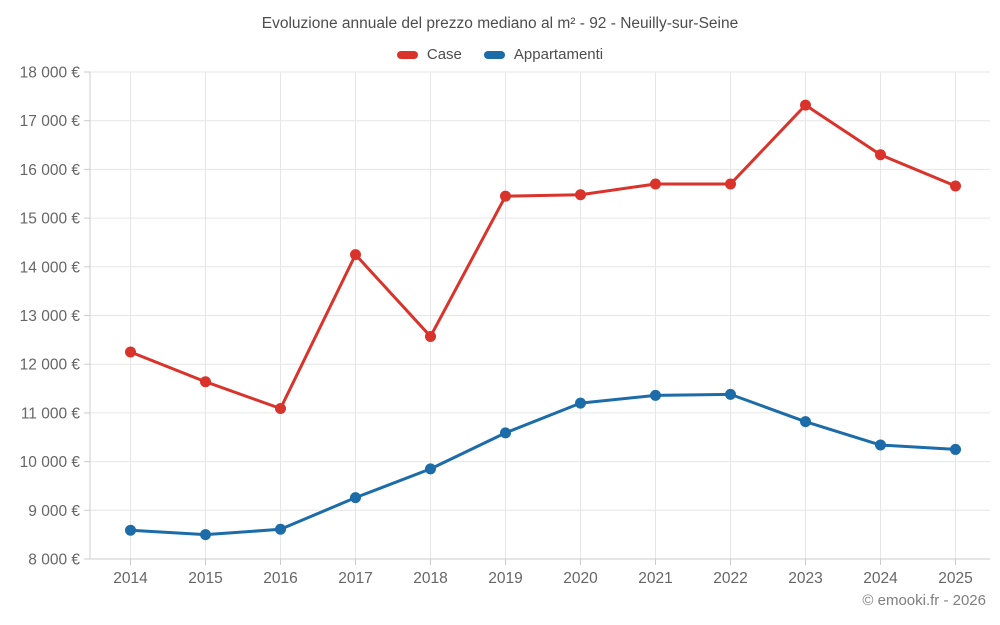 The width and height of the screenshot is (1000, 625). What do you see at coordinates (805, 105) in the screenshot?
I see `data-point-case-2023` at bounding box center [805, 105].